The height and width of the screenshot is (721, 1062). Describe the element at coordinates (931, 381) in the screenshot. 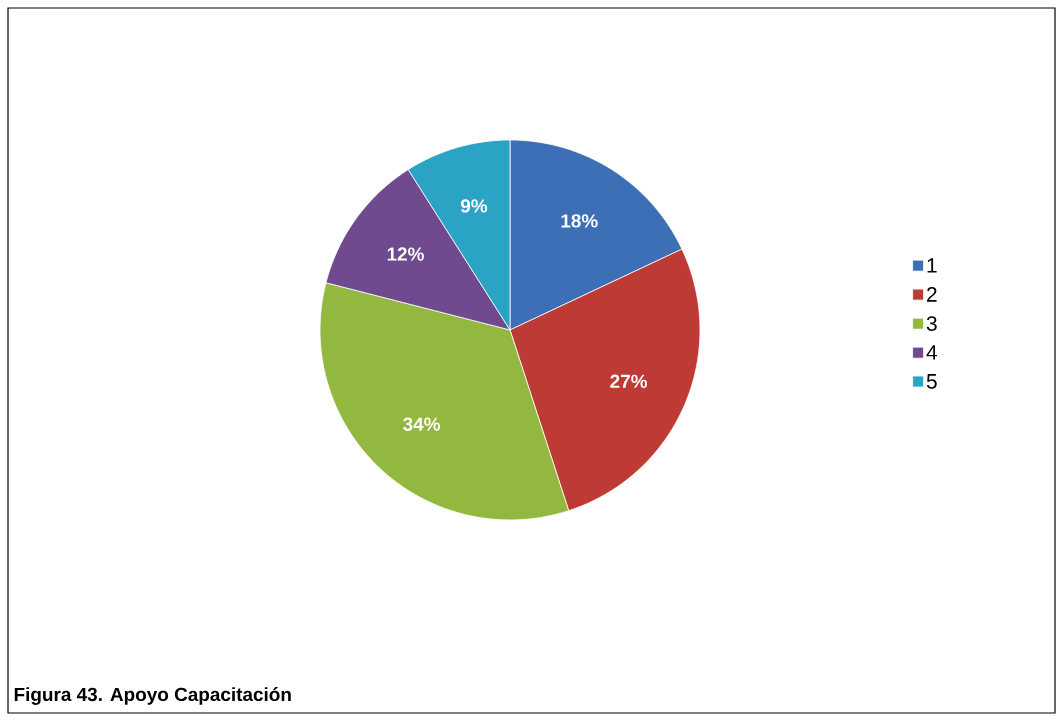

I see `legend-label: 5` at that location.